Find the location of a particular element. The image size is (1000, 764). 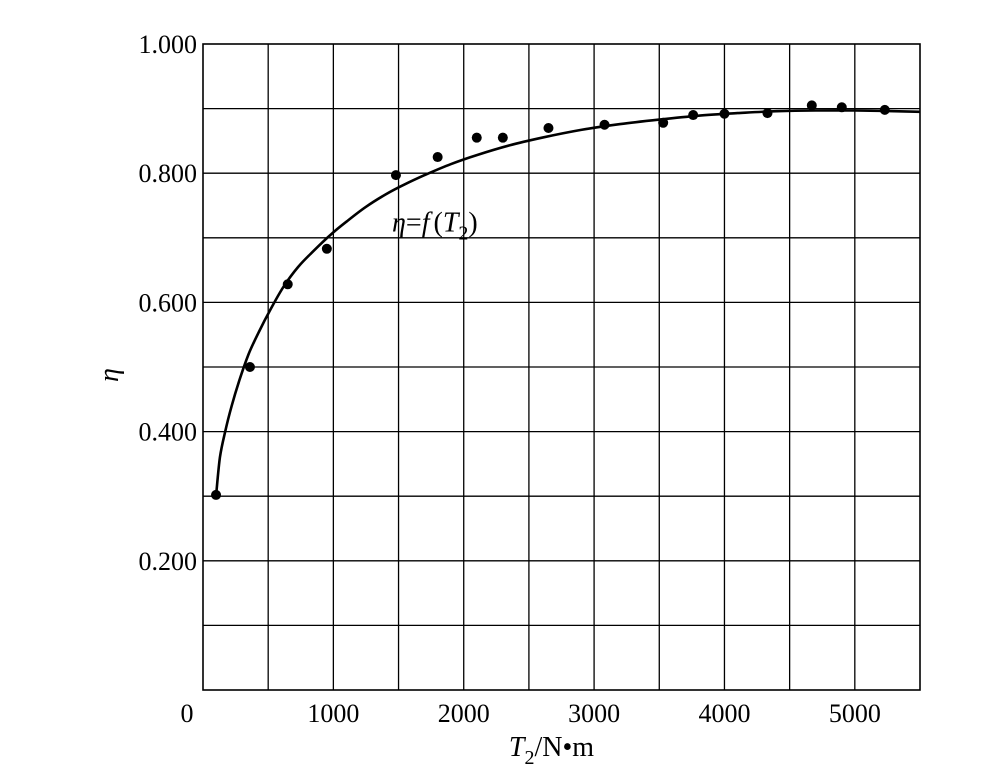

y-tick-label: 0.800 is located at coordinates (168, 173).